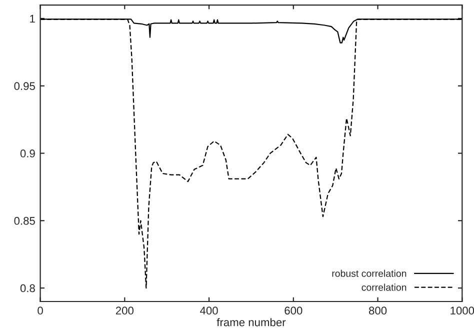  I want to click on y-tick-label: 0.85, so click(24, 220).